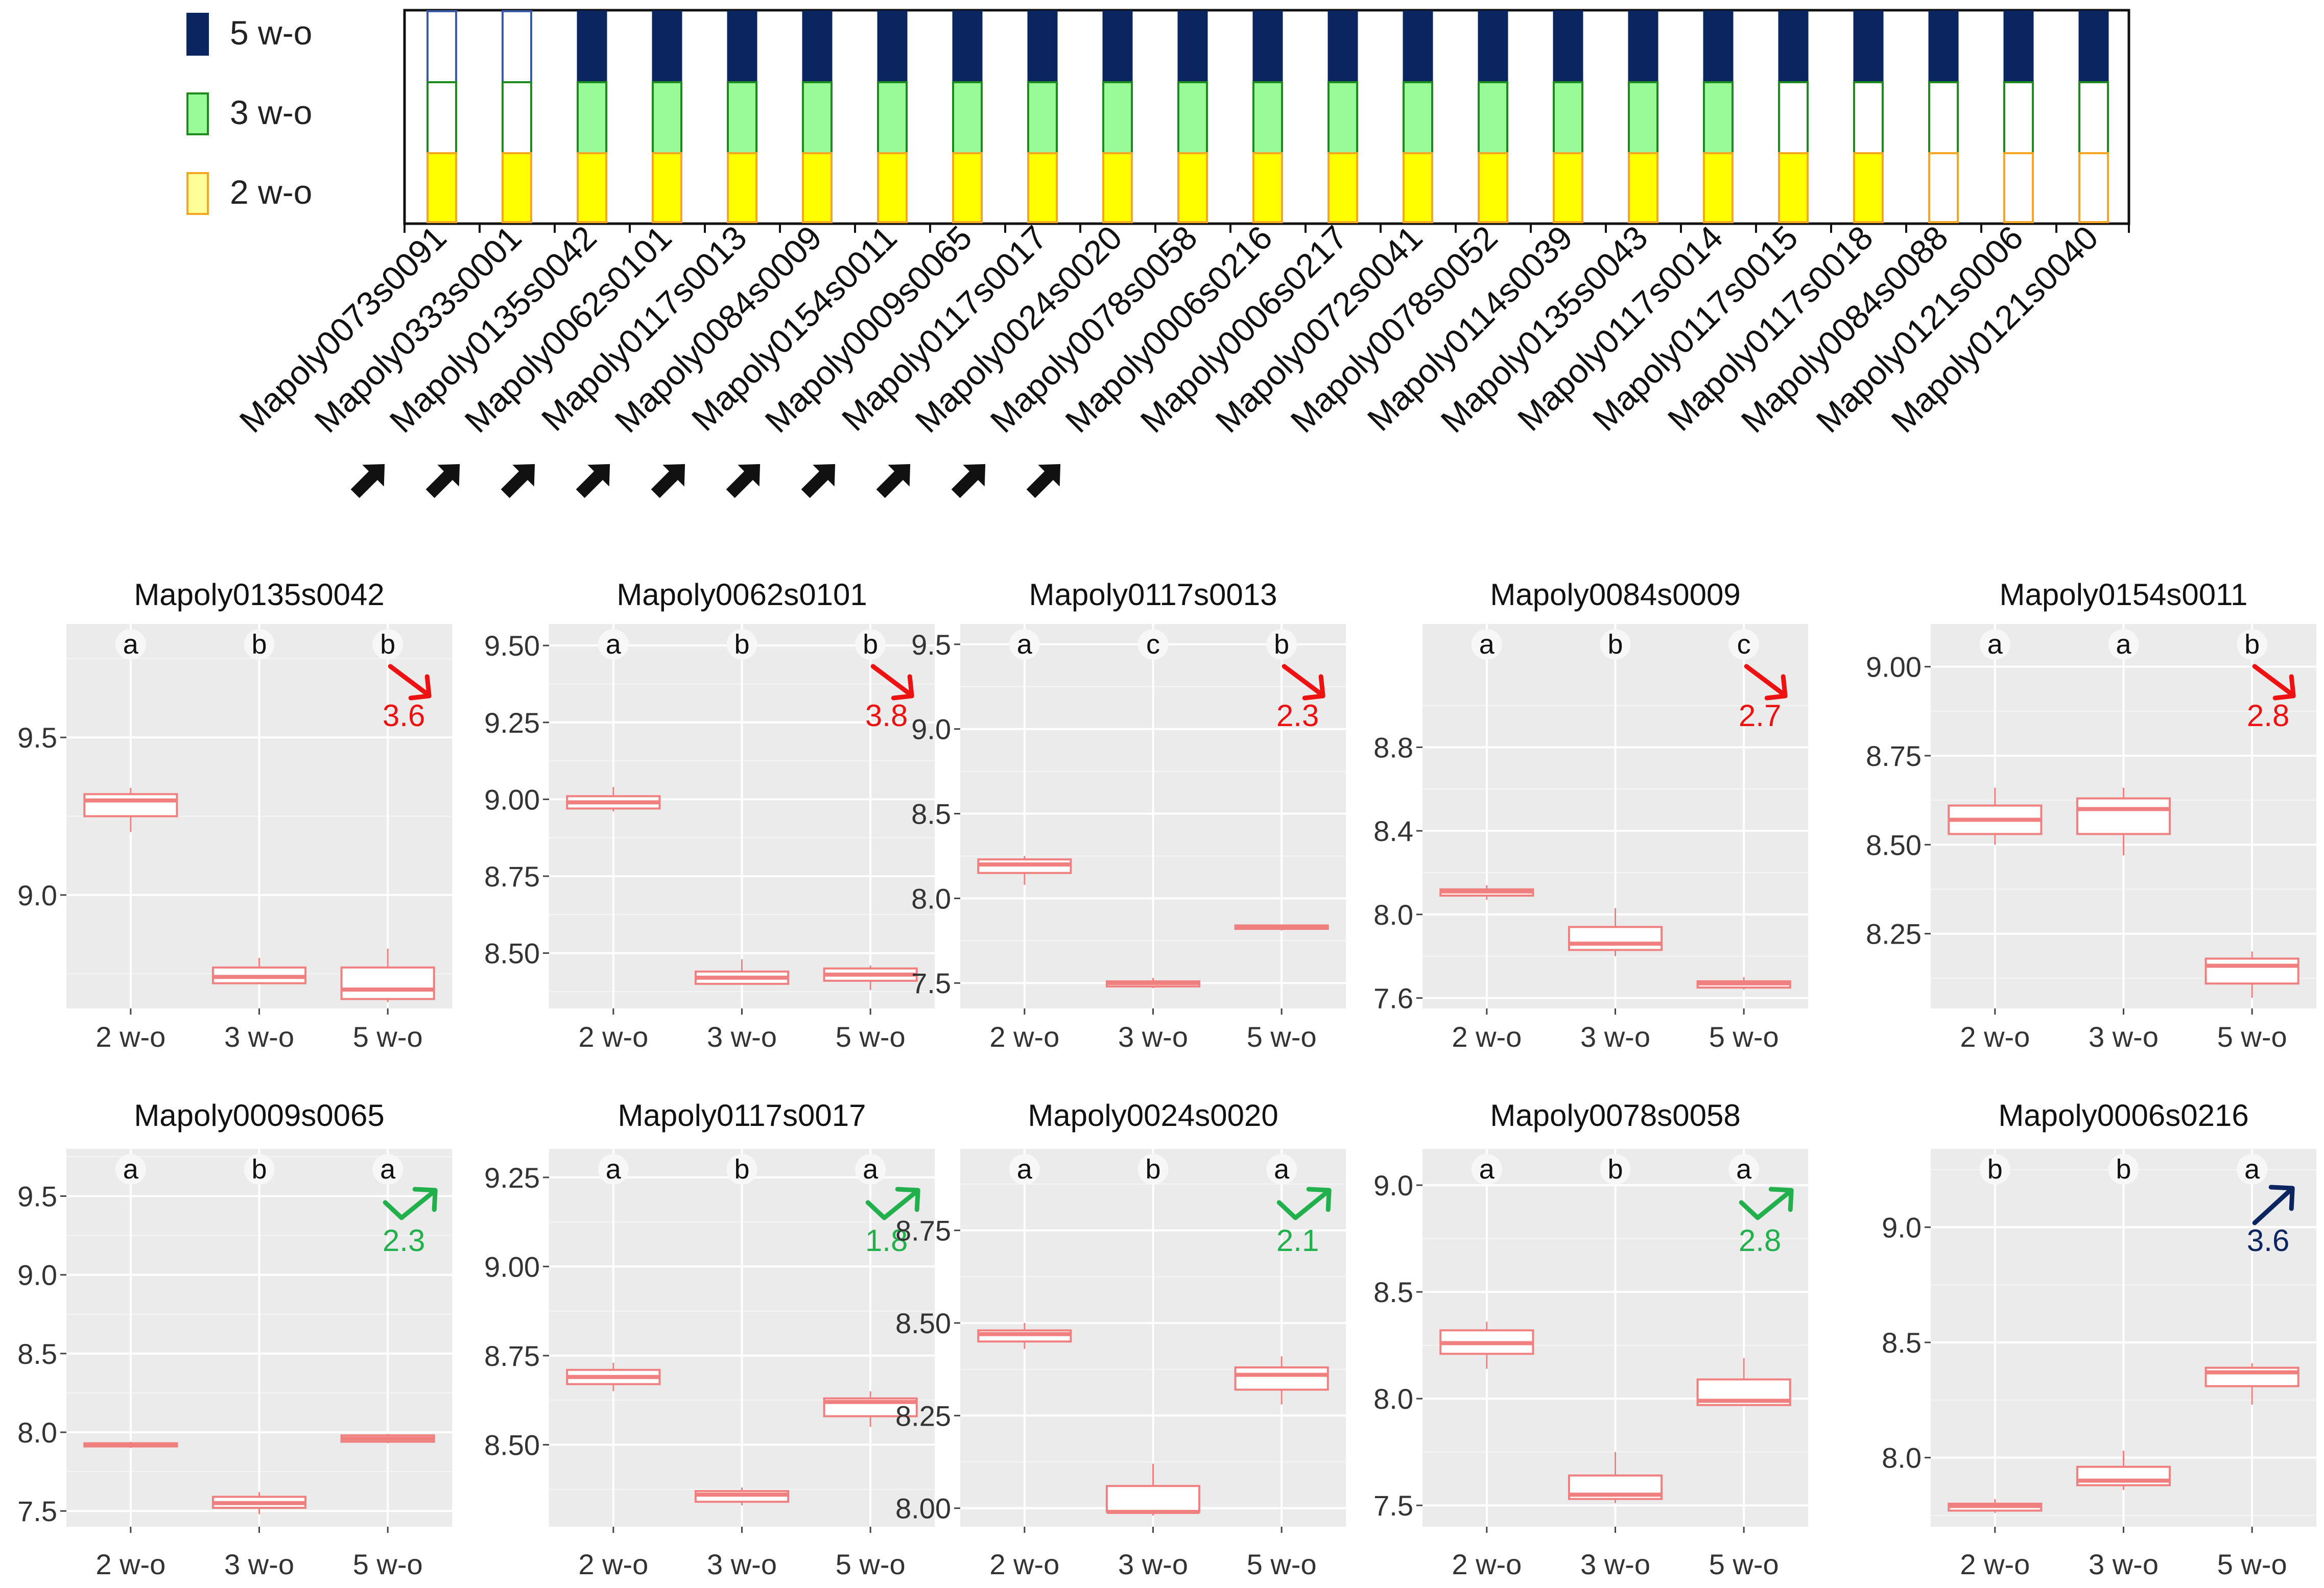 The image size is (2324, 1588). What do you see at coordinates (1393, 998) in the screenshot?
I see `y-tick-label: 7.6` at bounding box center [1393, 998].